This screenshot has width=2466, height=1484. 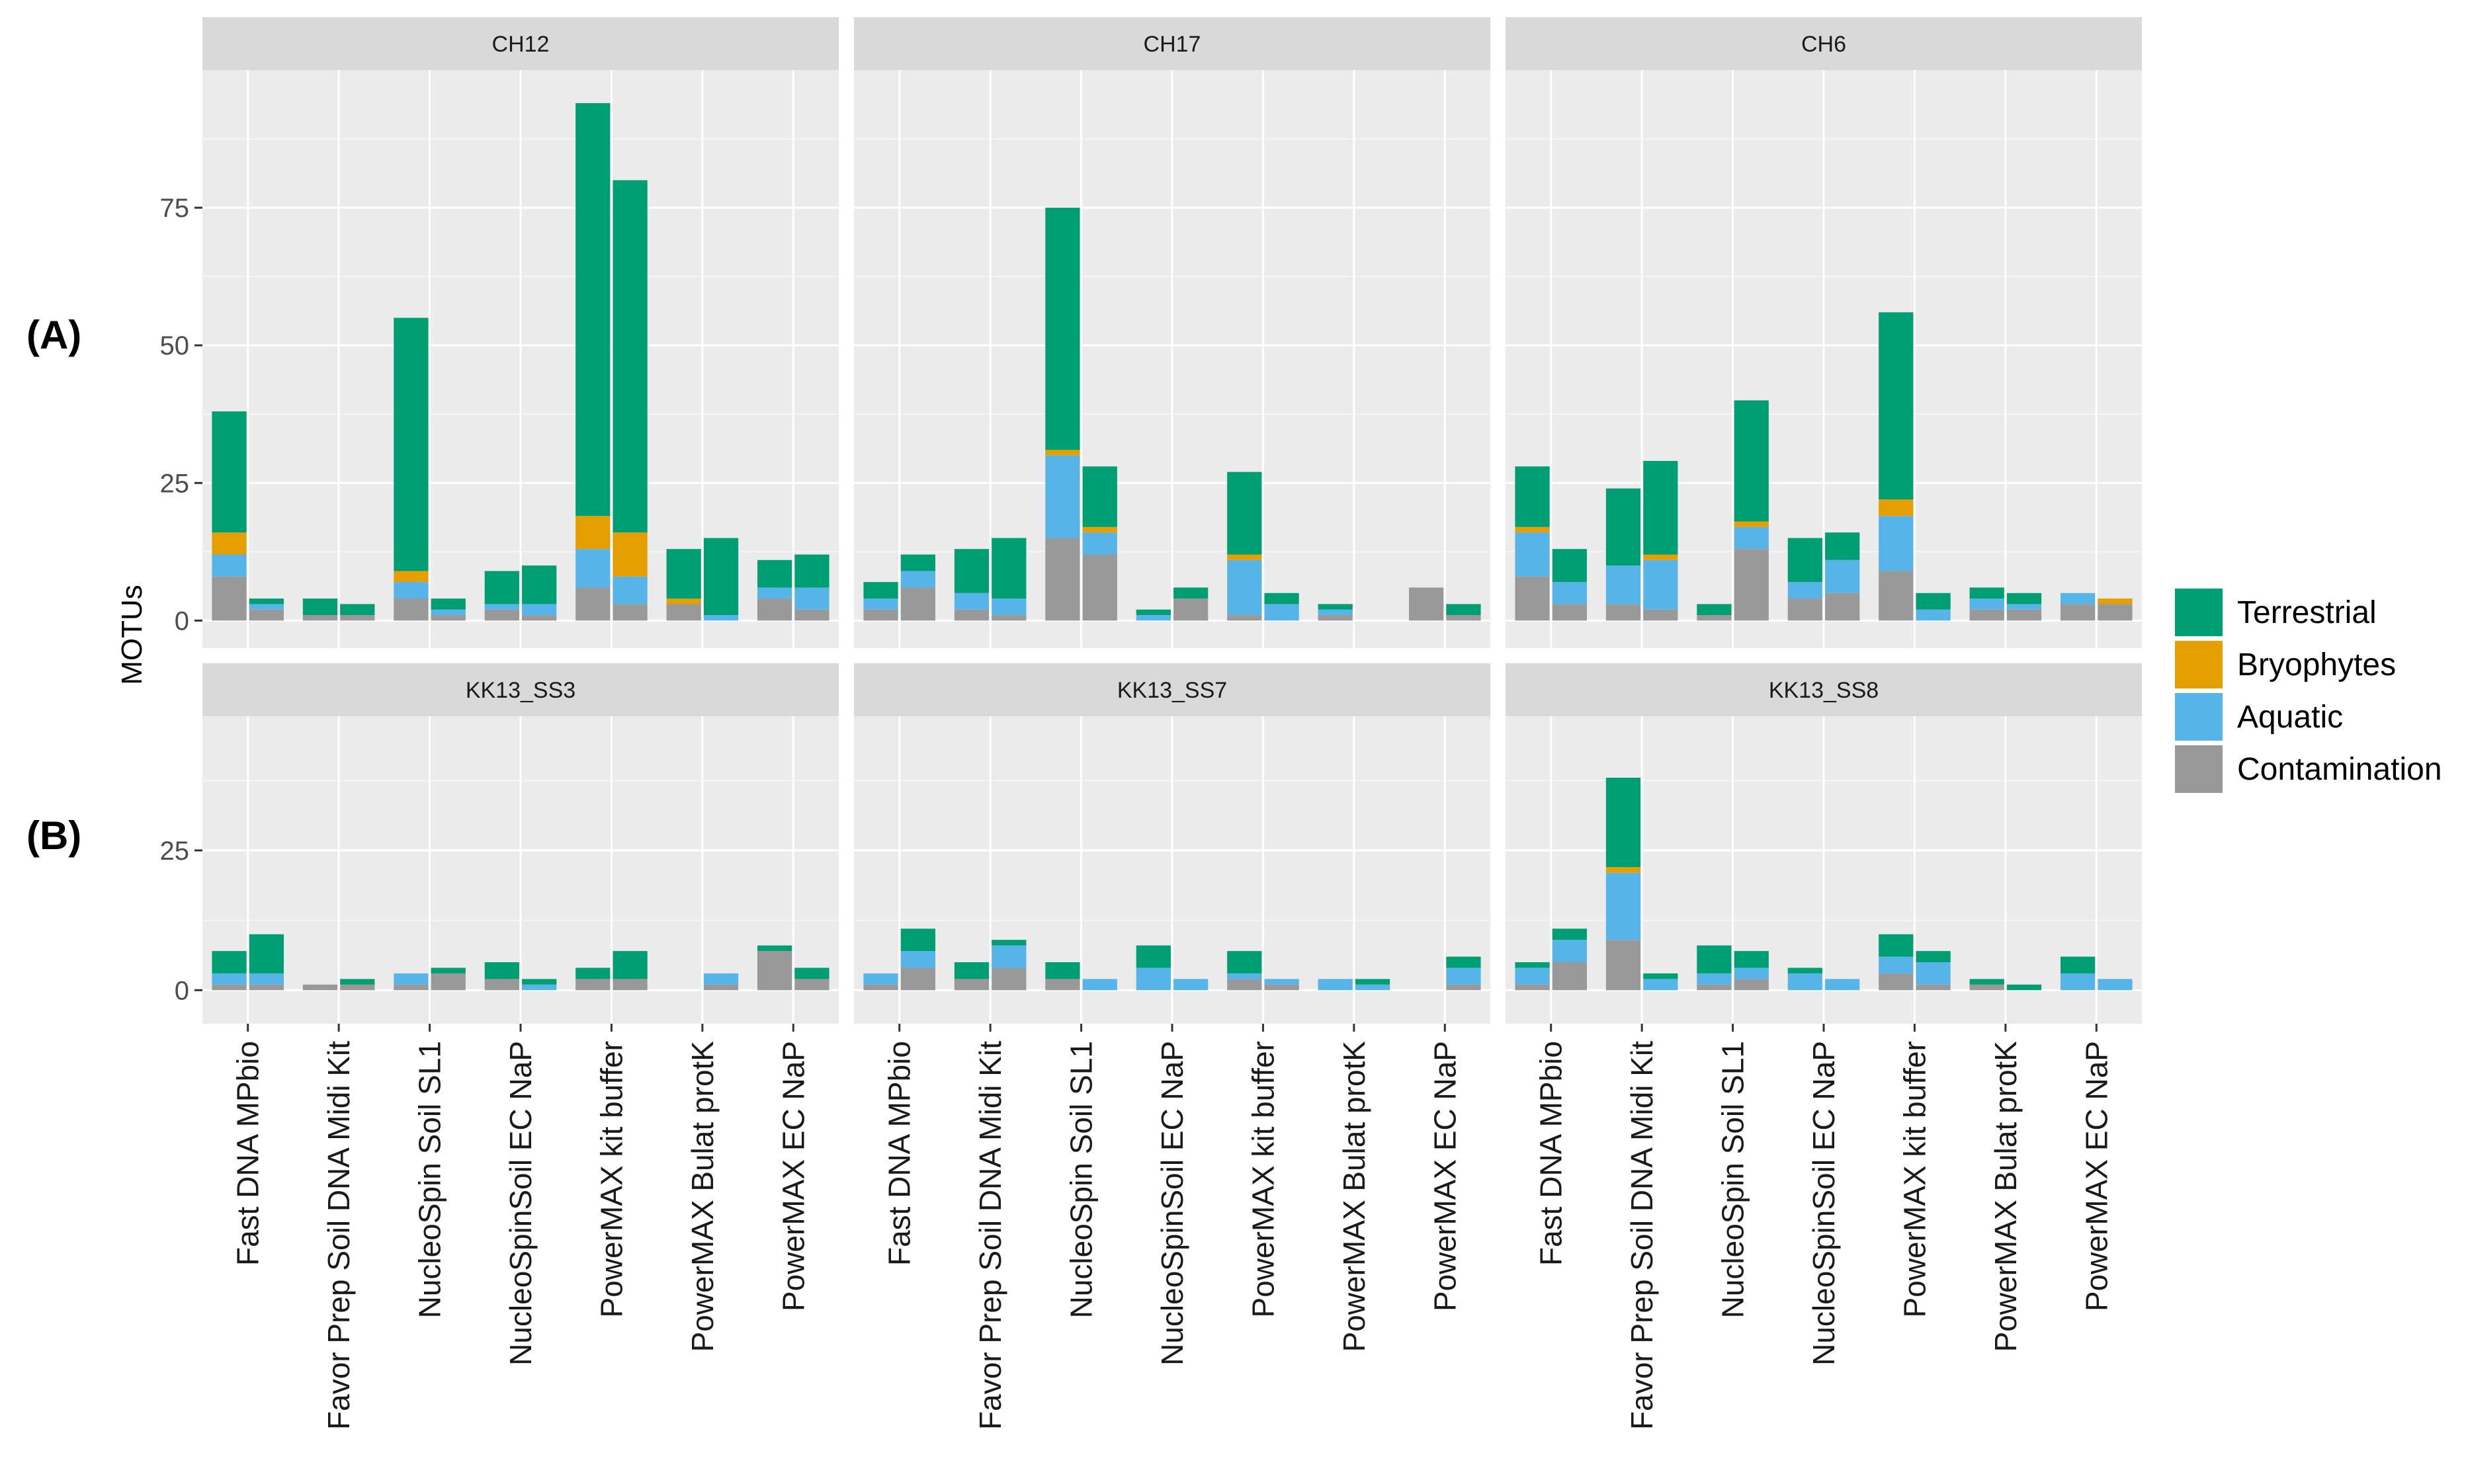 What do you see at coordinates (2005, 1197) in the screenshot?
I see `x-tick-label: PowerMAX Bulat protK` at bounding box center [2005, 1197].